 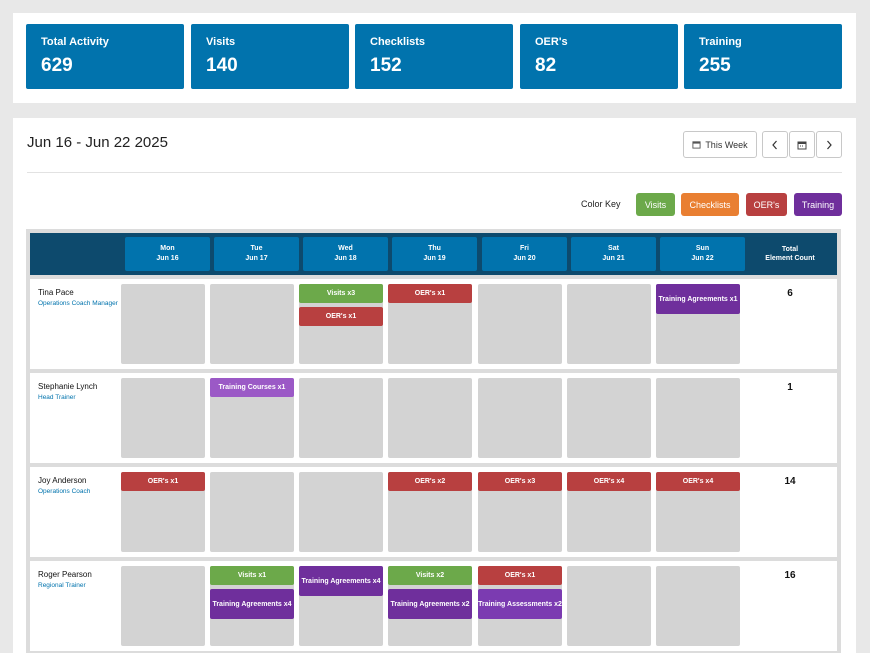 What do you see at coordinates (252, 387) in the screenshot?
I see `event-training-courses: Training Courses x1` at bounding box center [252, 387].